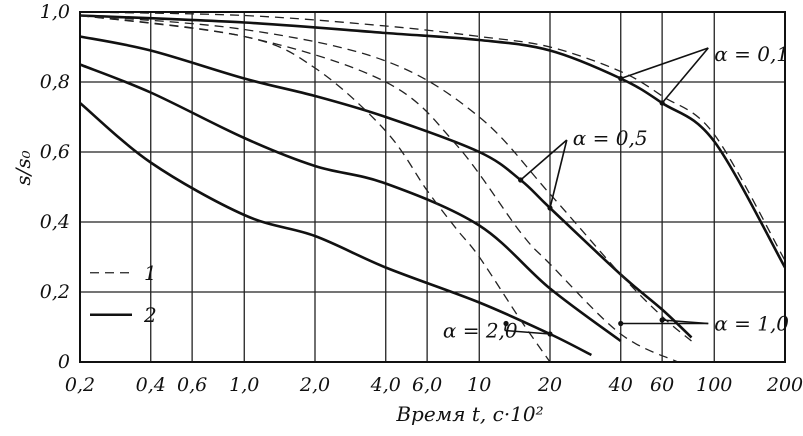  What do you see at coordinates (469, 414) in the screenshot?
I see `x-axis-label: Время t, с·10²` at bounding box center [469, 414].